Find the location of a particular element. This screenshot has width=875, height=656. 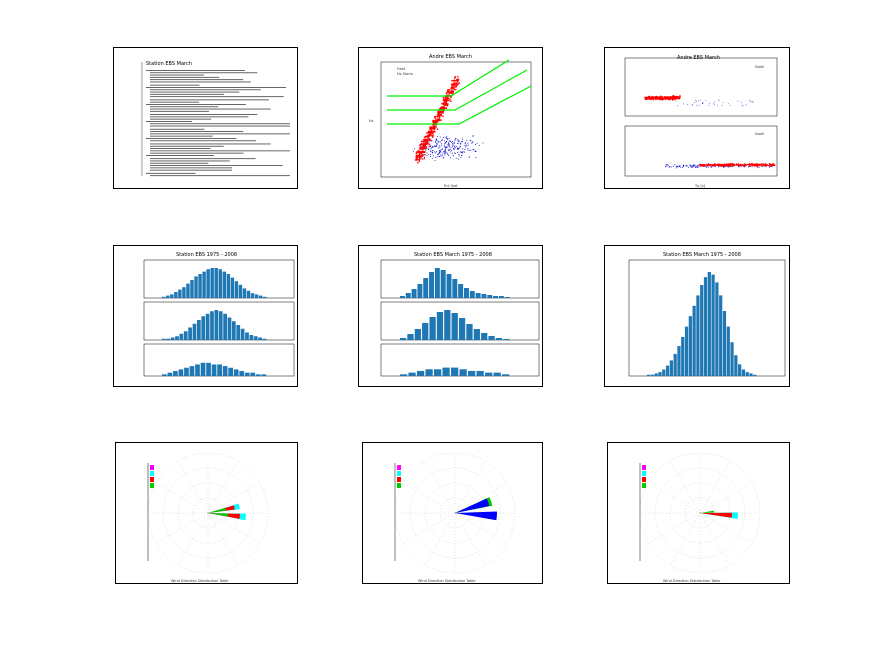

scatter-points is located at coordinates (448, 119).